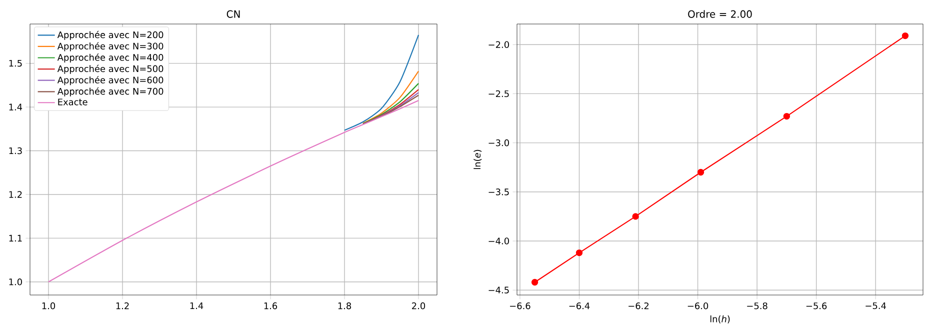 The width and height of the screenshot is (930, 336). Describe the element at coordinates (110, 58) in the screenshot. I see `legend-label: Approchée avec N=400` at that location.